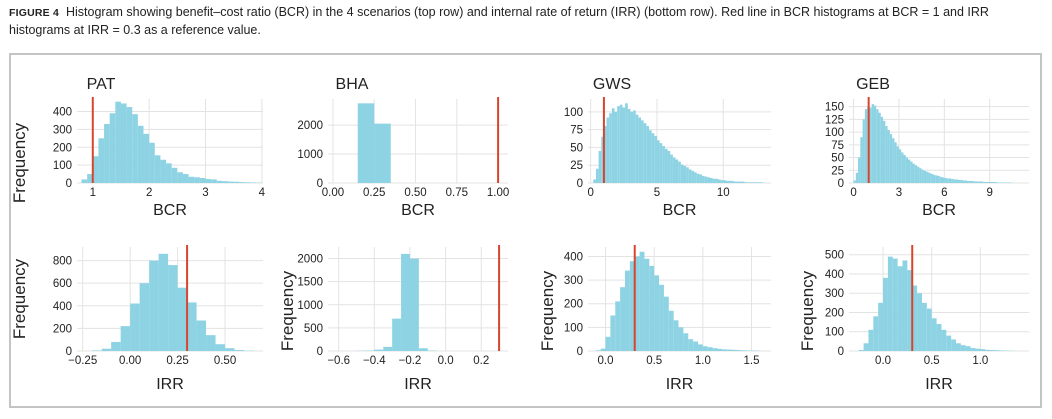 The height and width of the screenshot is (419, 1052). What do you see at coordinates (320, 352) in the screenshot?
I see `chart-6-y-tick-label: 0` at bounding box center [320, 352].